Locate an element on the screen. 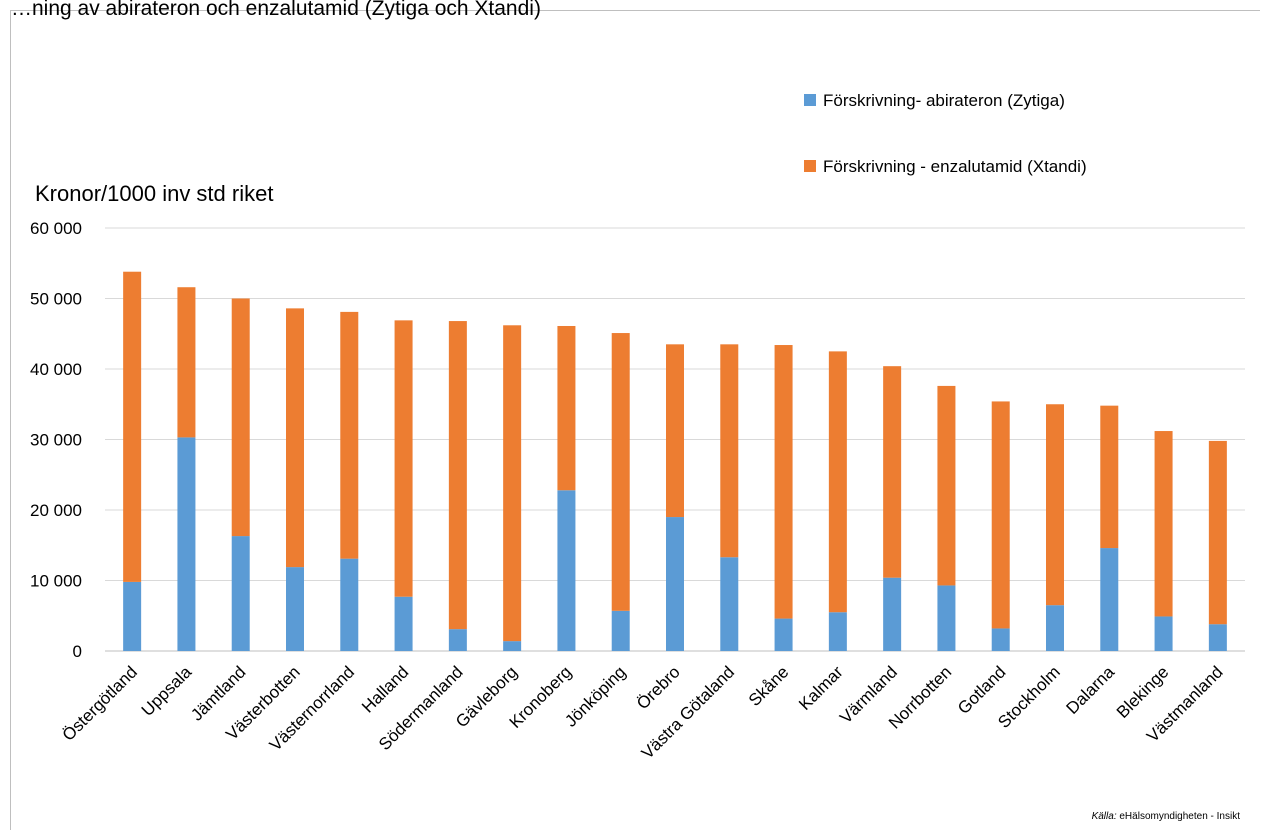 The height and width of the screenshot is (832, 1262). x-tick-label: Skåne is located at coordinates (769, 686).